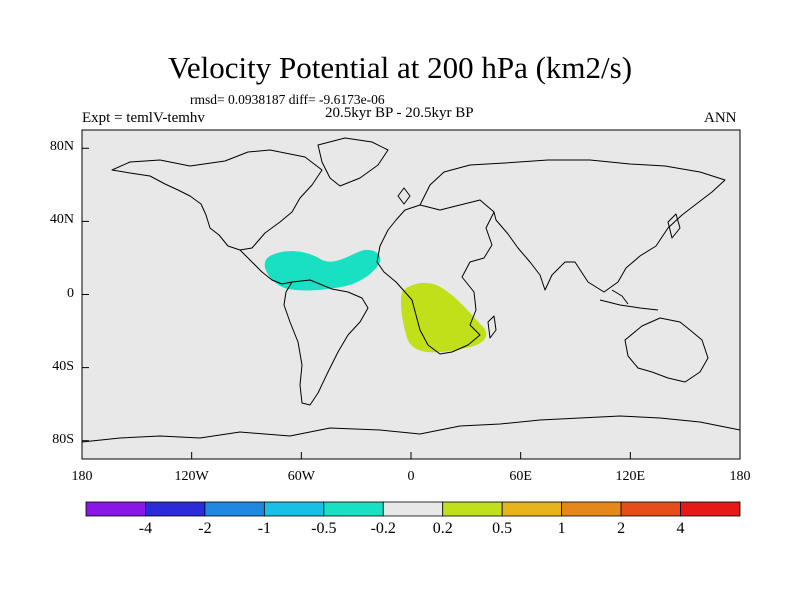 The image size is (800, 600). I want to click on colorbar, so click(413, 509).